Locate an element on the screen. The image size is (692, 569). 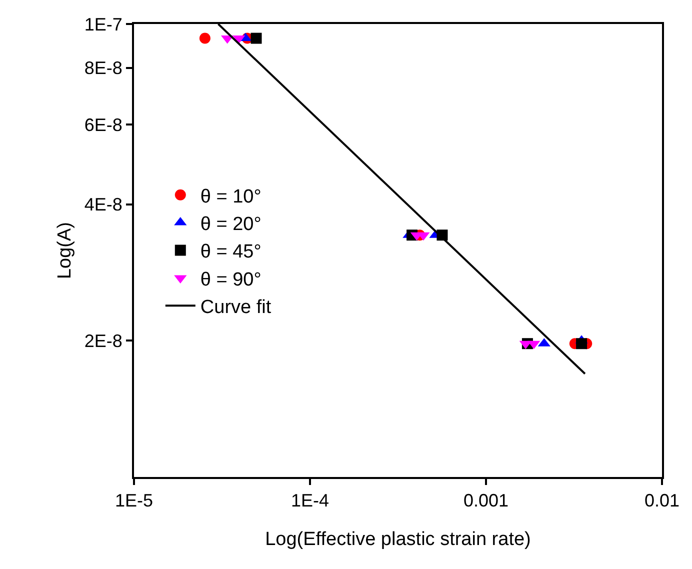
x-tick-label: 1E-5 is located at coordinates (134, 500).